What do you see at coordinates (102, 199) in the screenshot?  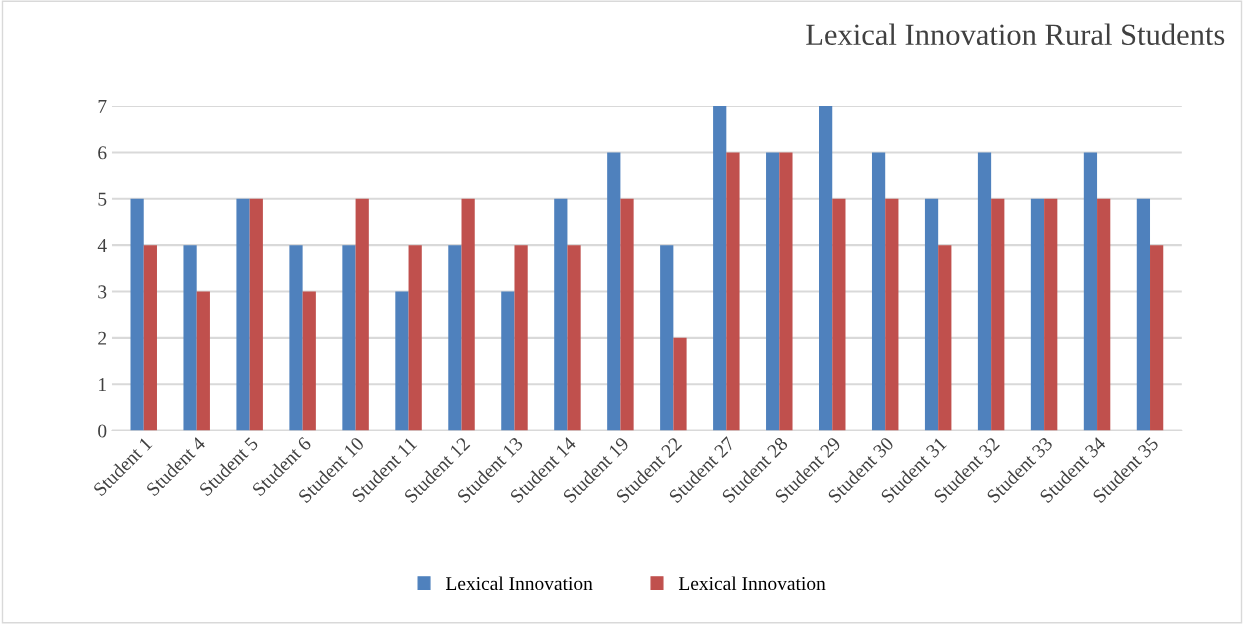 I see `y-tick-label: 5` at bounding box center [102, 199].